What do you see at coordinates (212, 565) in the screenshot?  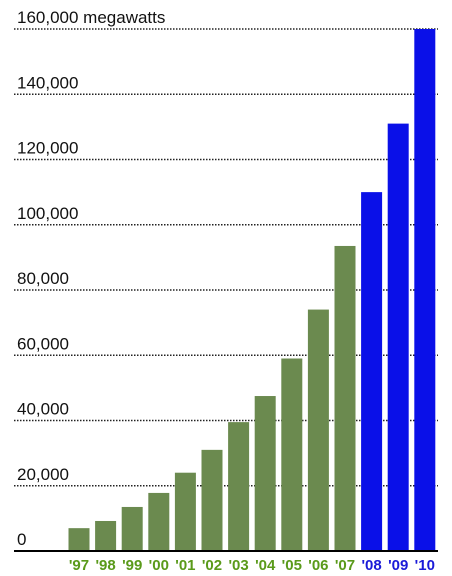 I see `x-tick-label: '02` at bounding box center [212, 565].